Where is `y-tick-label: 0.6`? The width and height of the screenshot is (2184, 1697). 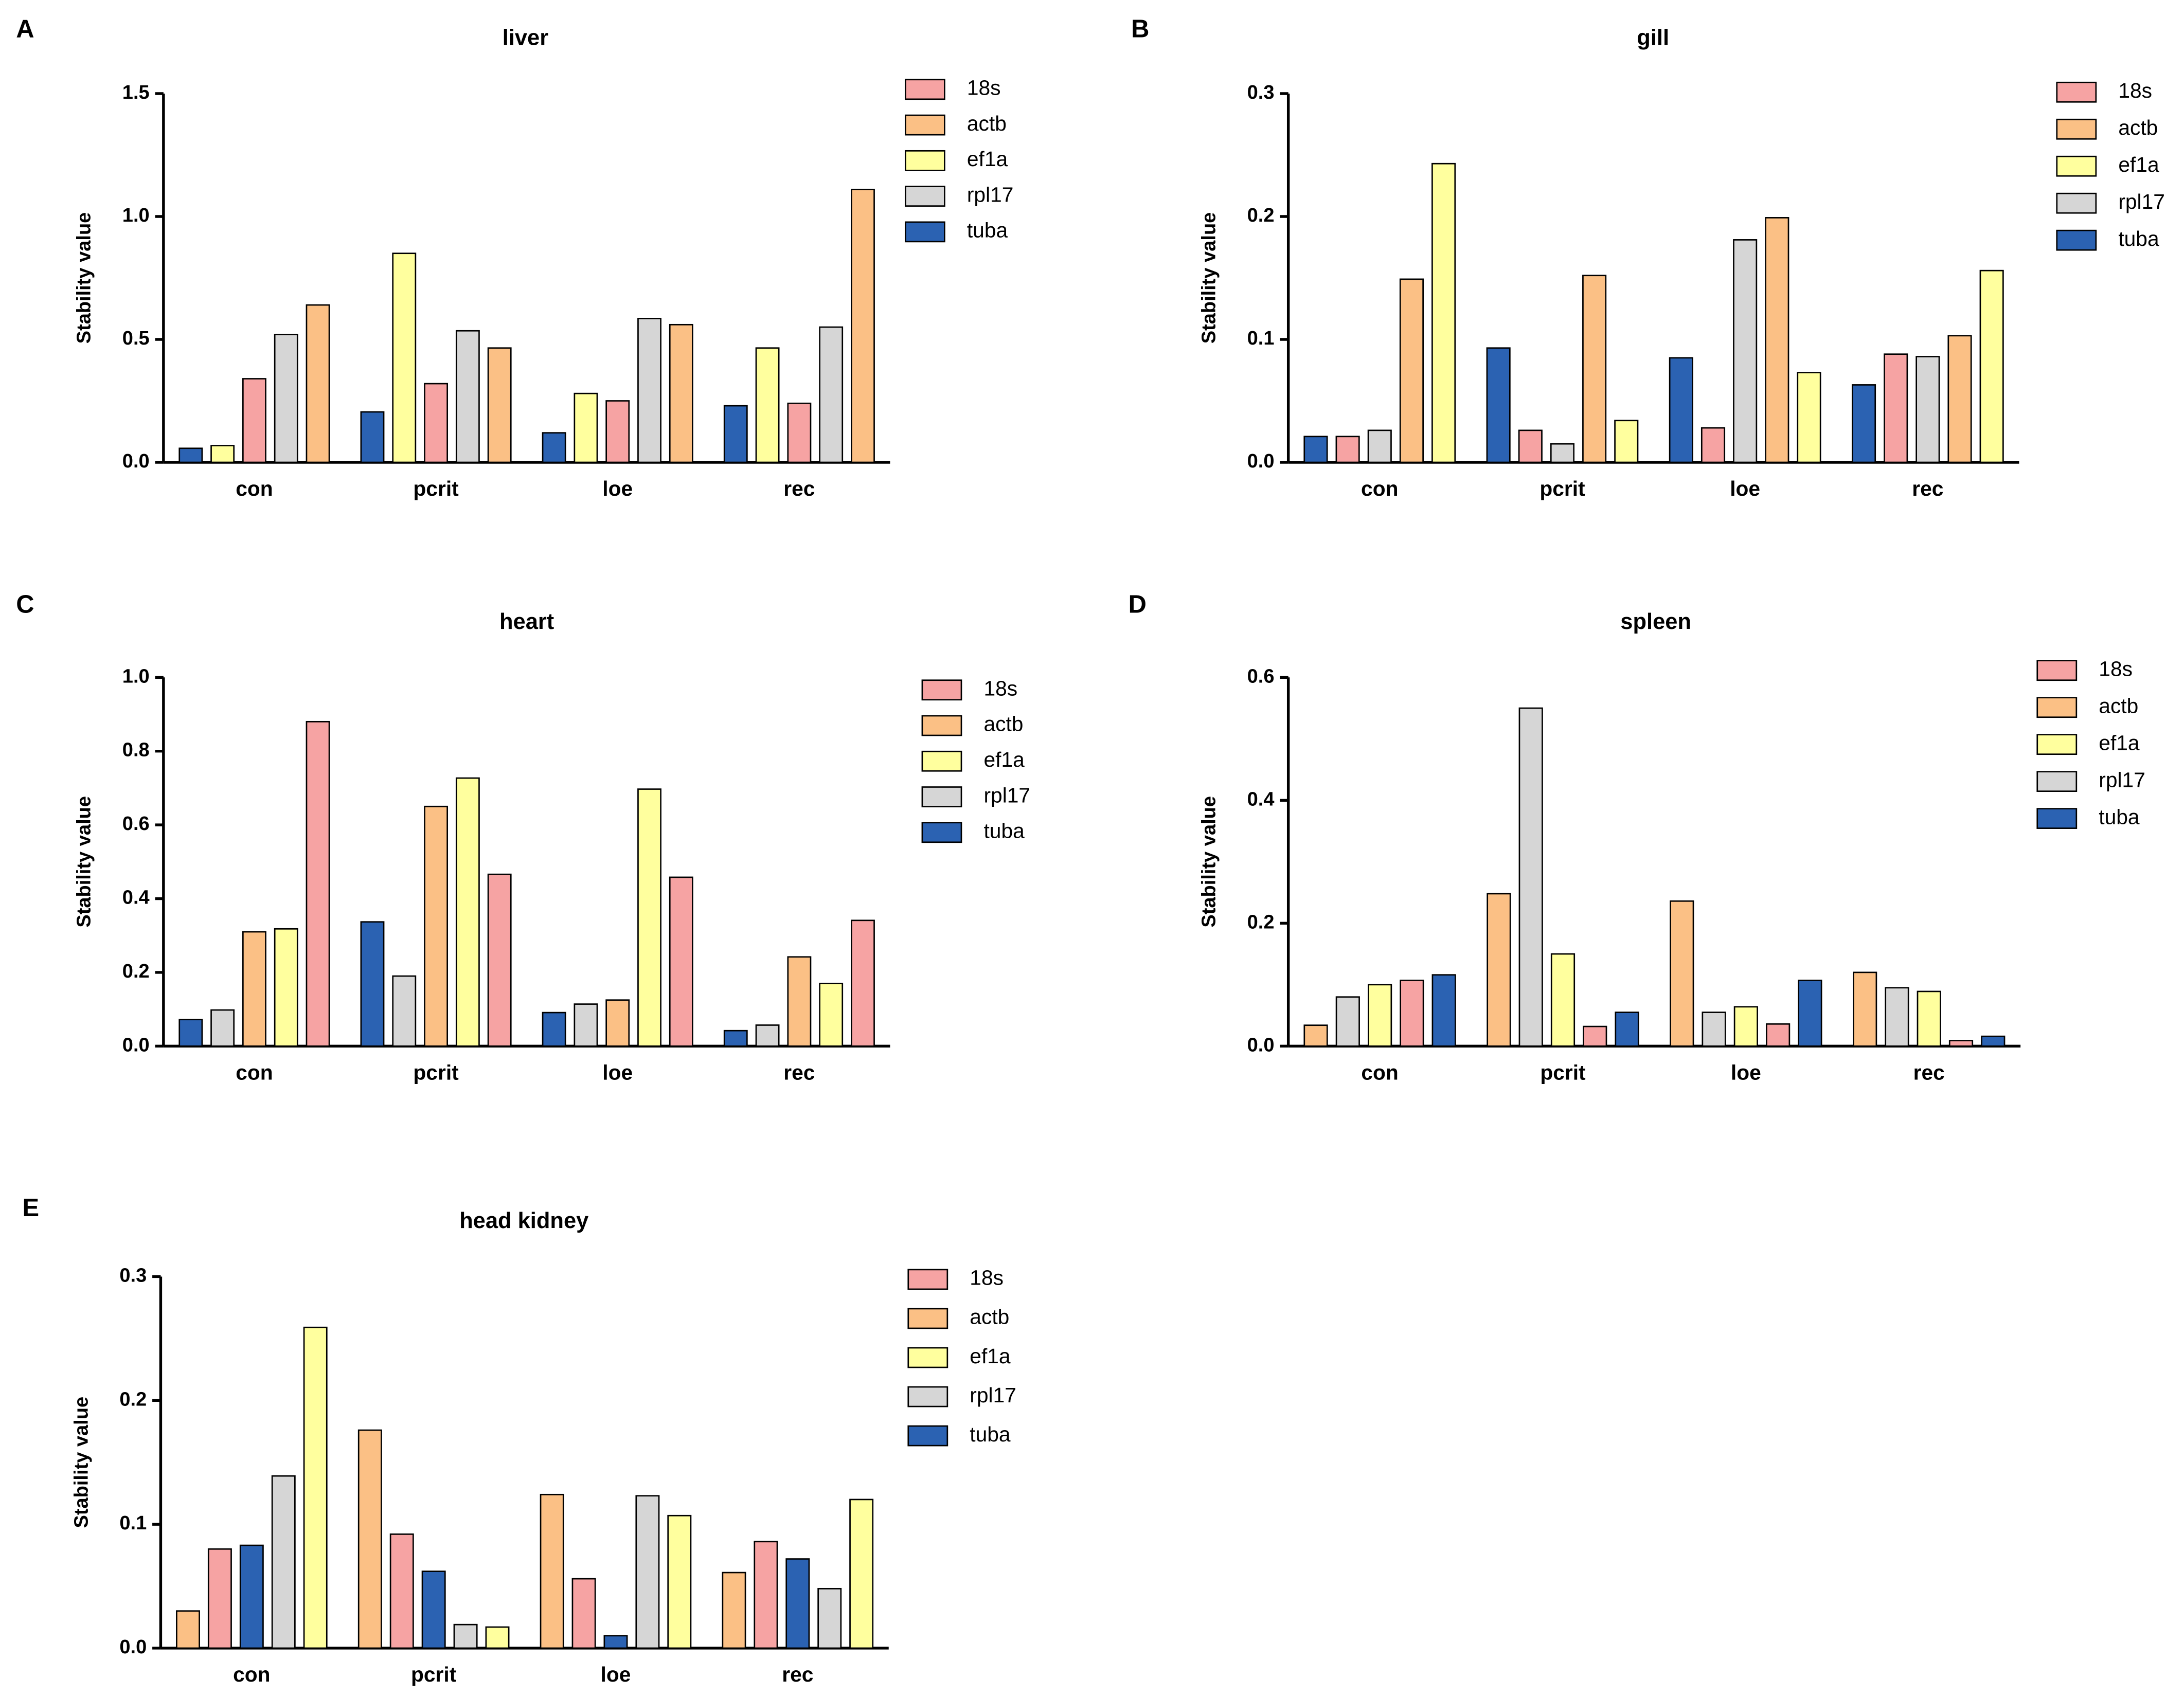 y-tick-label: 0.6 is located at coordinates (136, 824).